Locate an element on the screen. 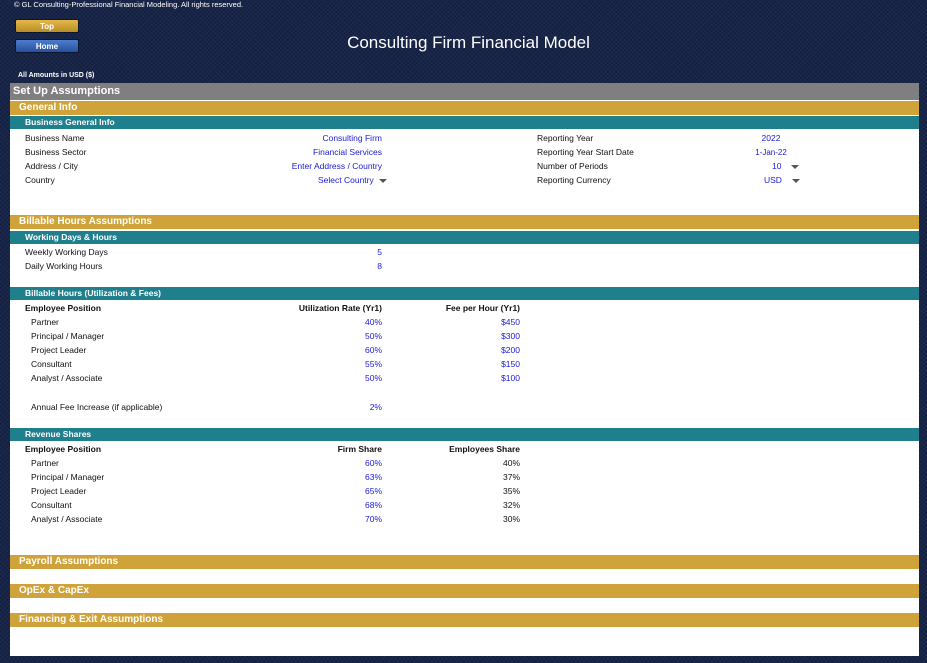 This screenshot has width=927, height=663. col-fee-per-hour: Fee per Hour (Yr1) is located at coordinates (482, 308).